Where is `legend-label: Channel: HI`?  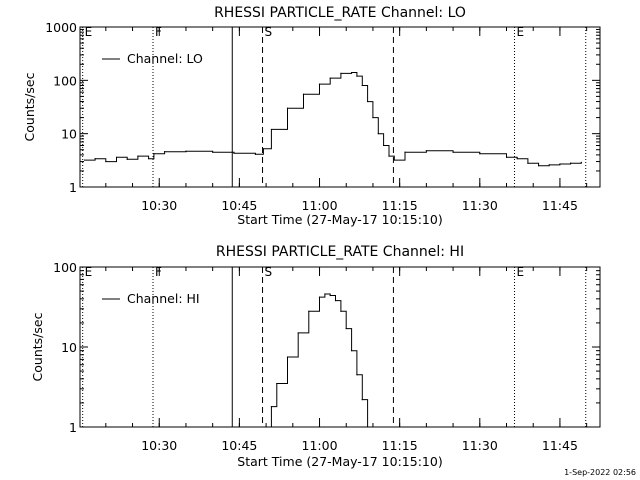 legend-label: Channel: HI is located at coordinates (163, 298).